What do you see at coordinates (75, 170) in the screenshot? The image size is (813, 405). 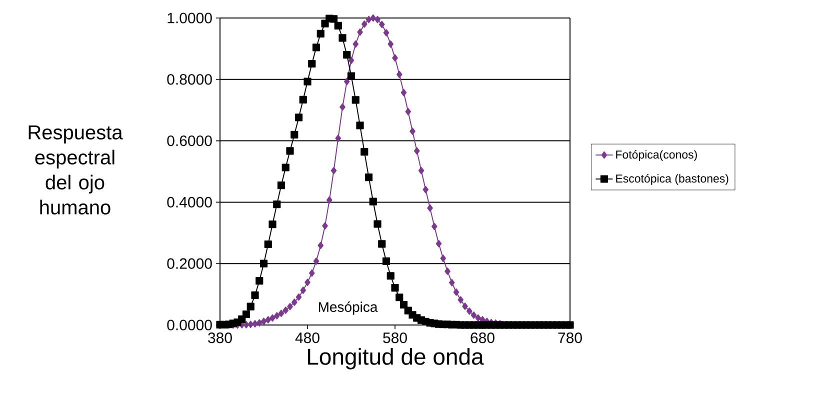 I see `y-axis-title: Respuesta espectral del ojo humano` at bounding box center [75, 170].